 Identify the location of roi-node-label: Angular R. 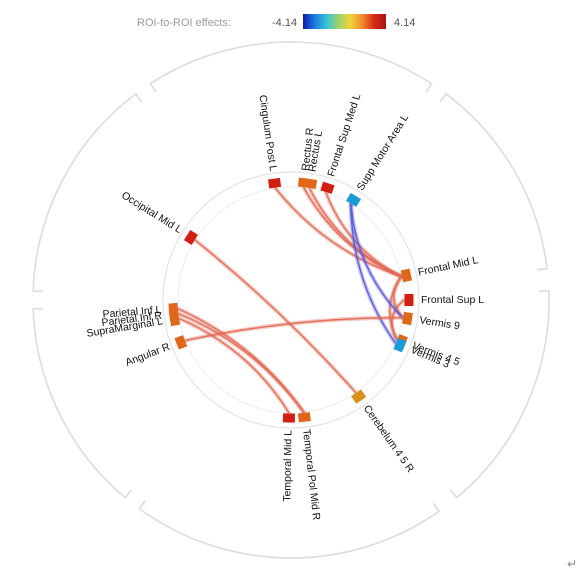
(148, 355).